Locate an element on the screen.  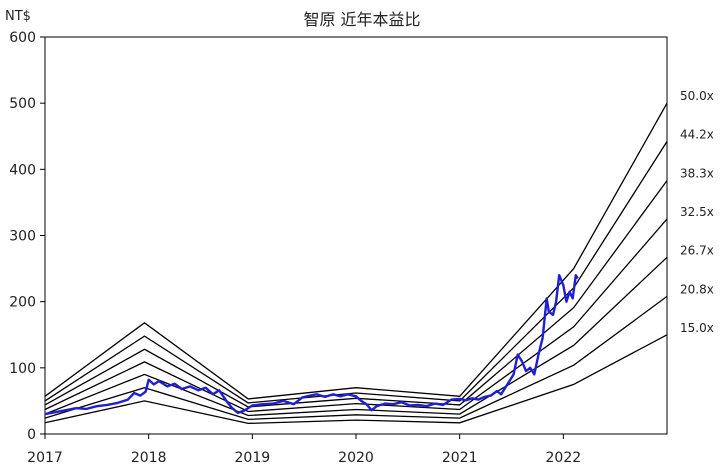
pe-band-label: 44.2x is located at coordinates (697, 135).